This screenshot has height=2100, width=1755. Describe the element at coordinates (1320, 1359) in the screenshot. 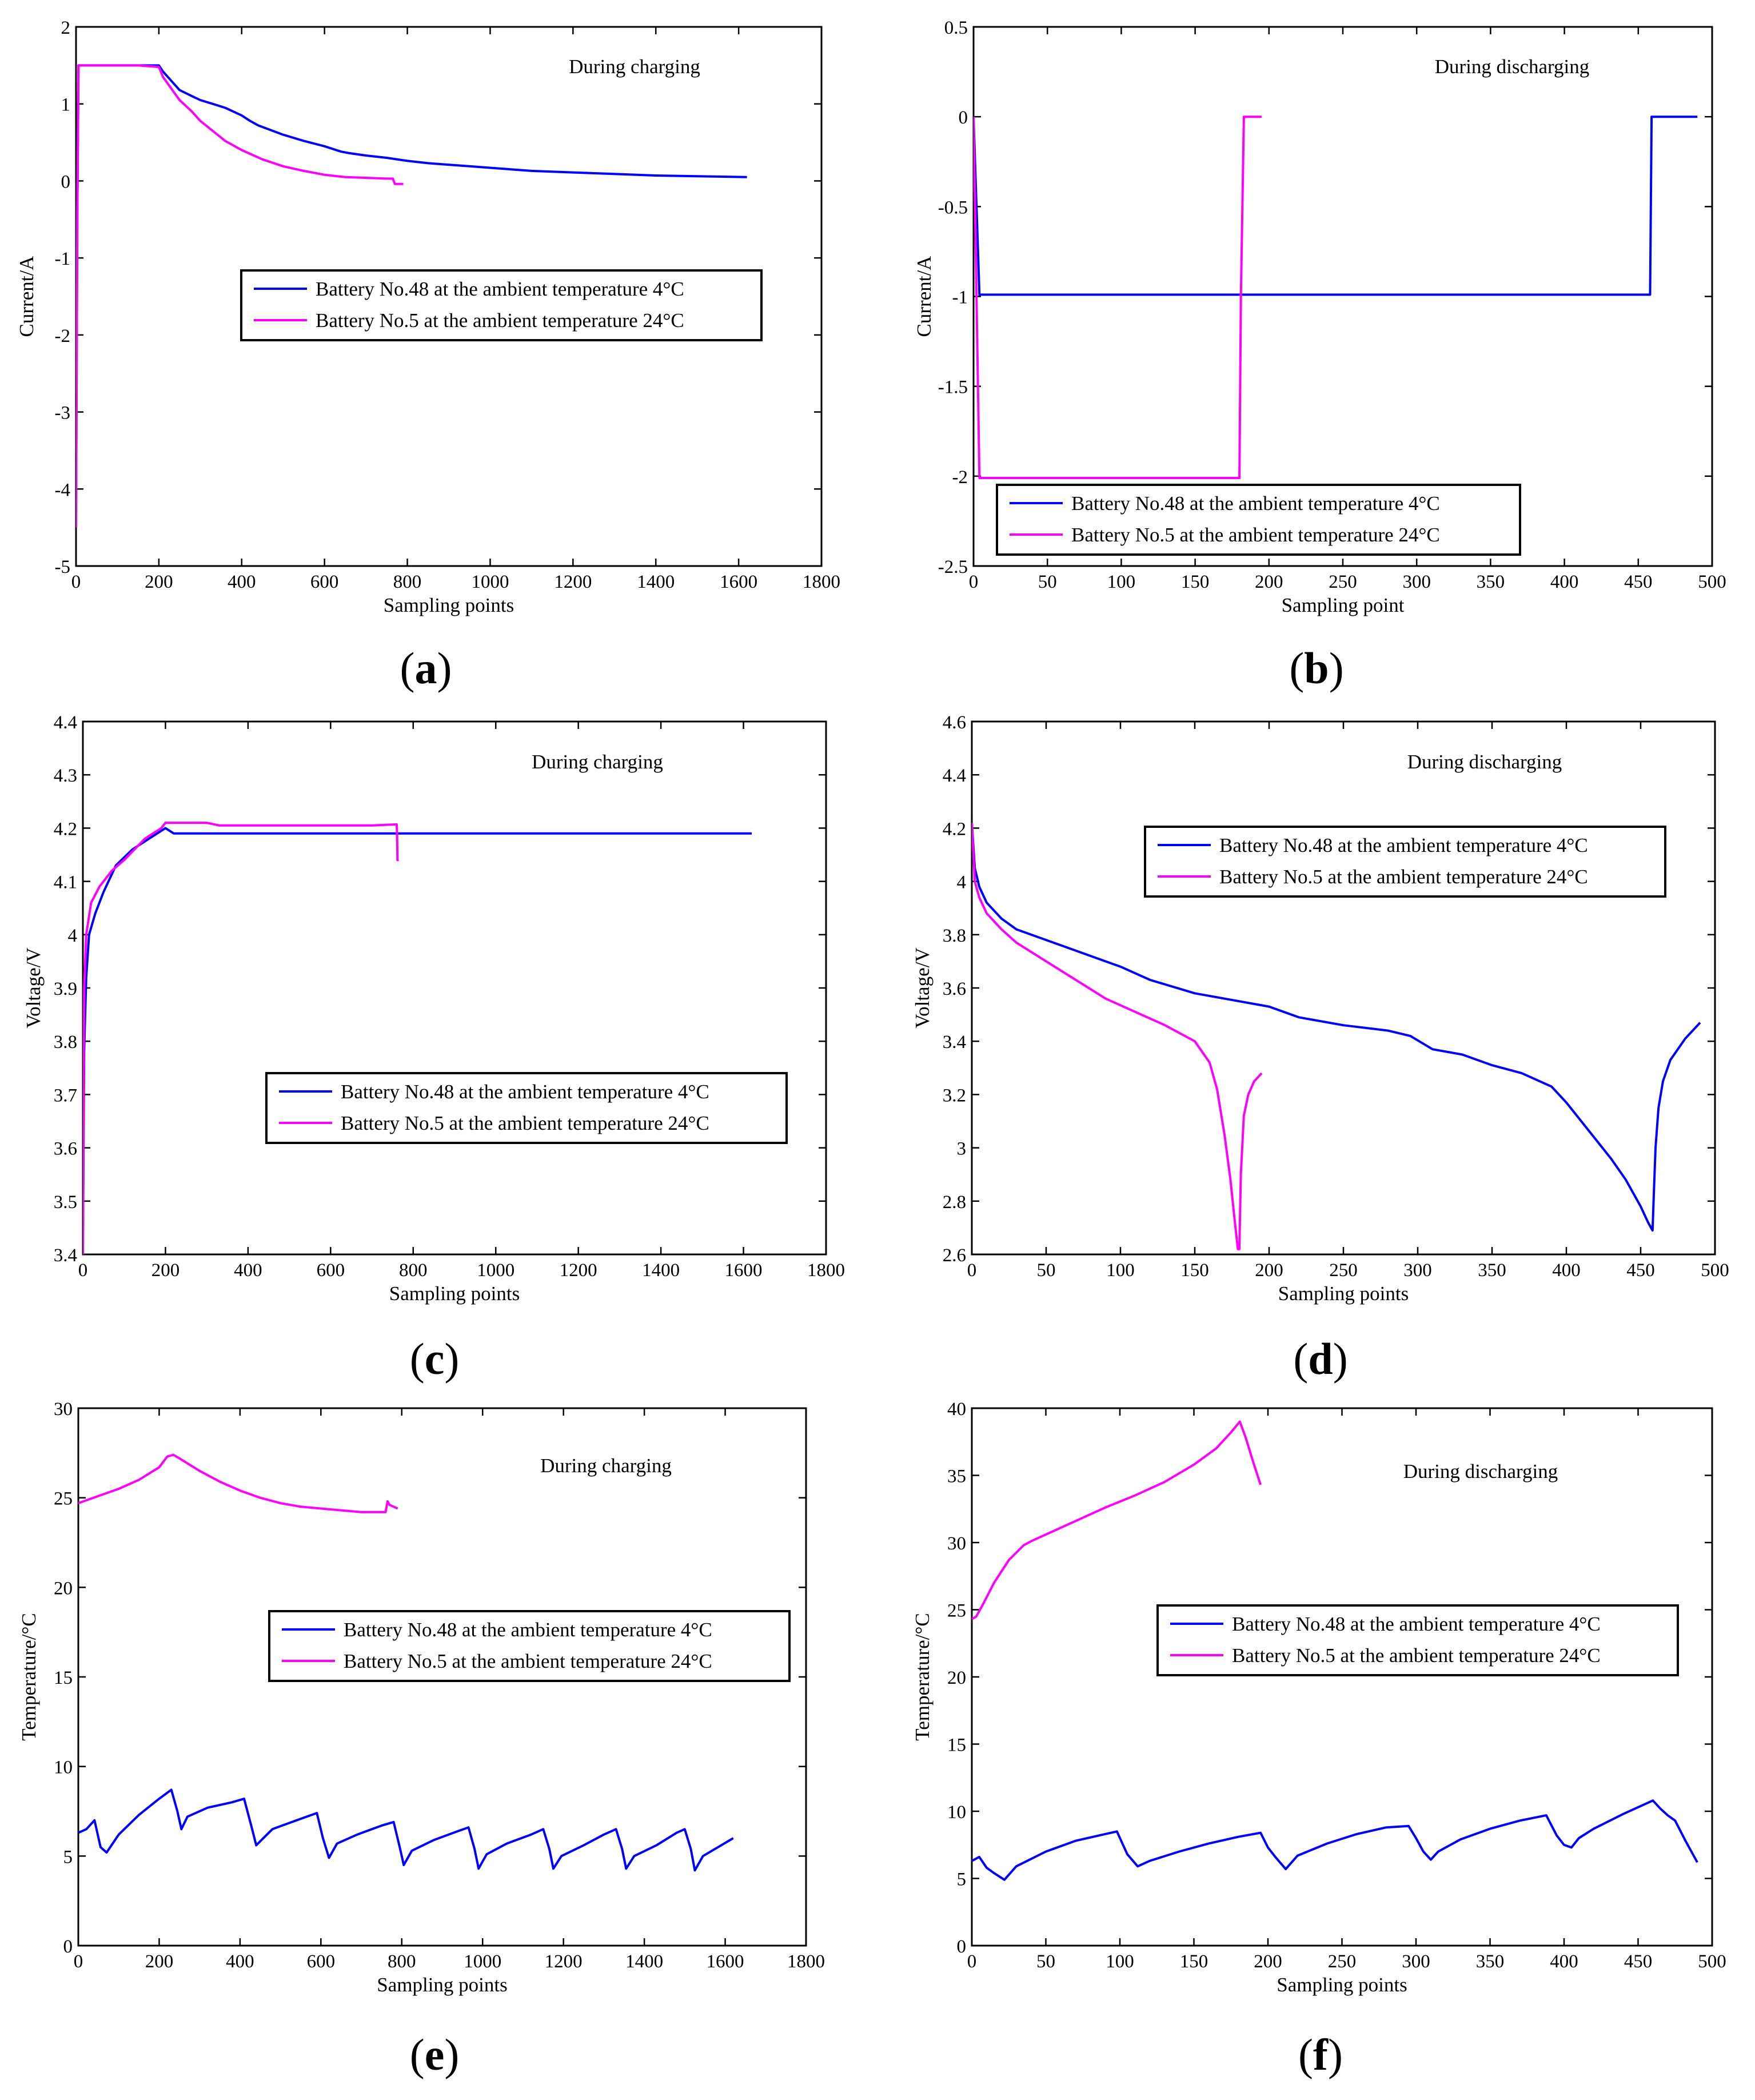

I see `panel-label: (d)` at that location.